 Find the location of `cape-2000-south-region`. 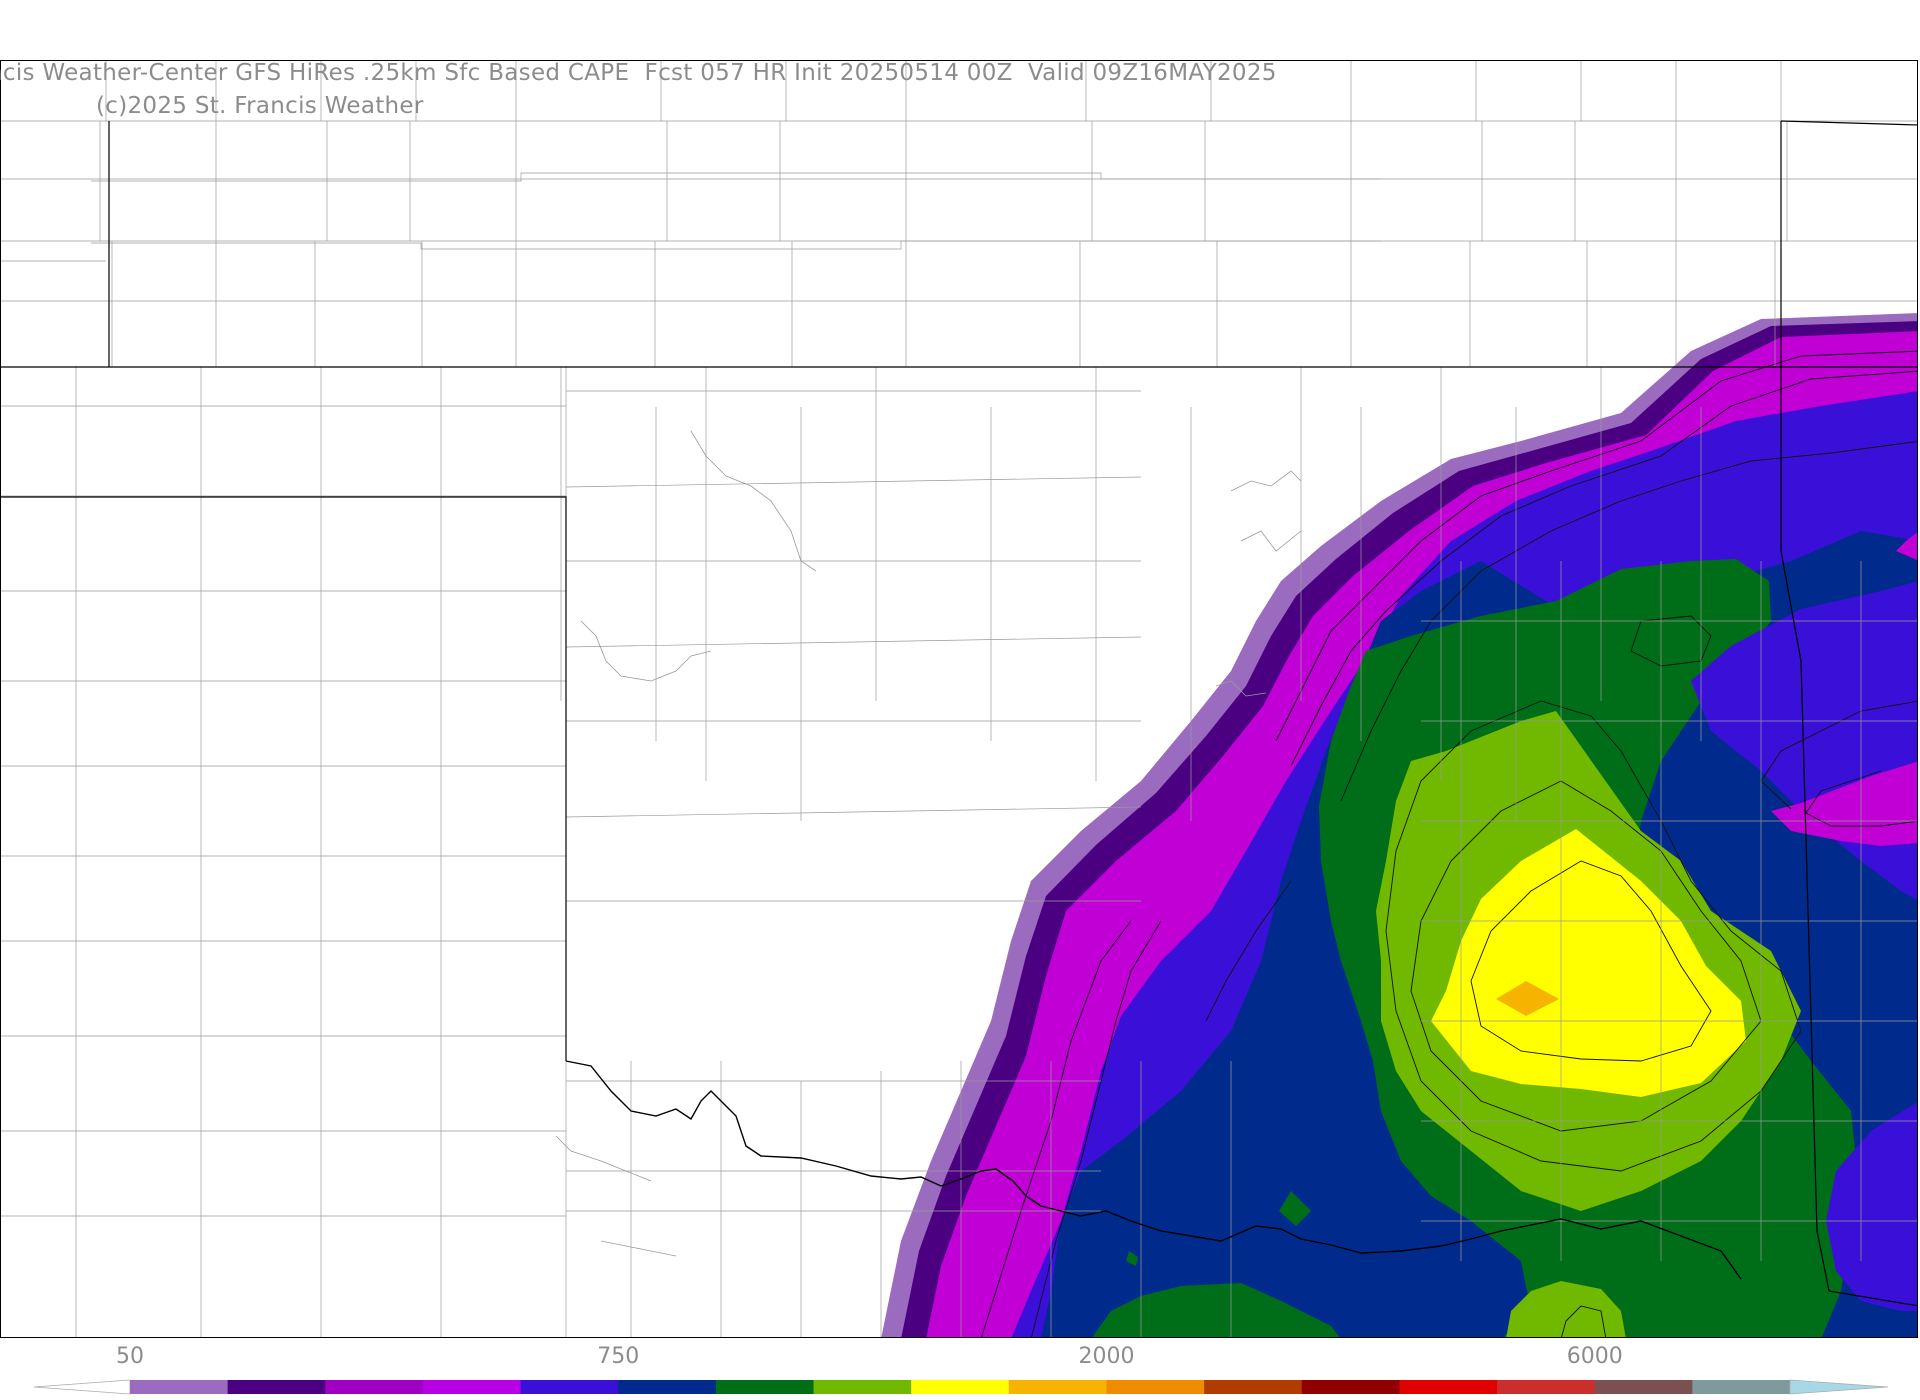

cape-2000-south-region is located at coordinates (1566, 1309).